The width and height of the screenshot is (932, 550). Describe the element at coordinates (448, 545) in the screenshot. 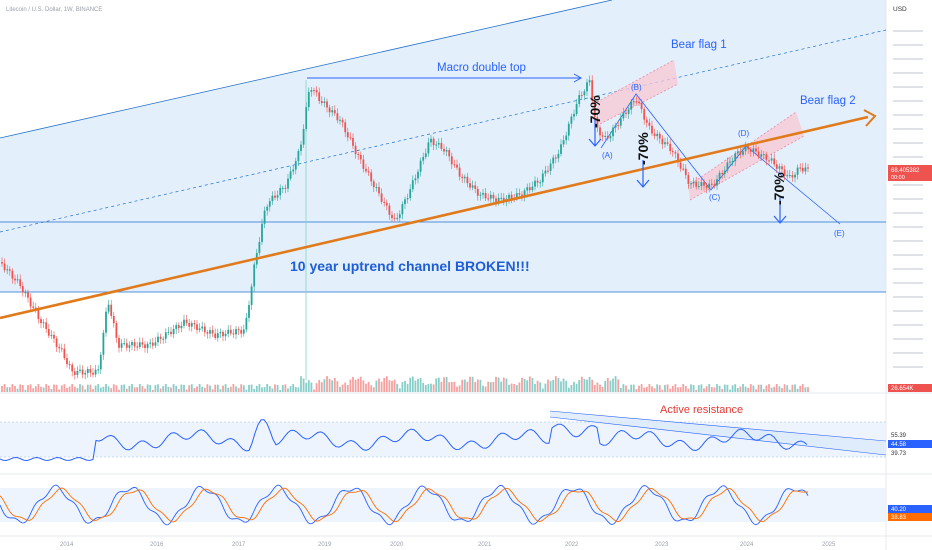

I see `time-axis: 2014 2016 2017 2019 2020 2021 2022 2023 2024 2025` at that location.